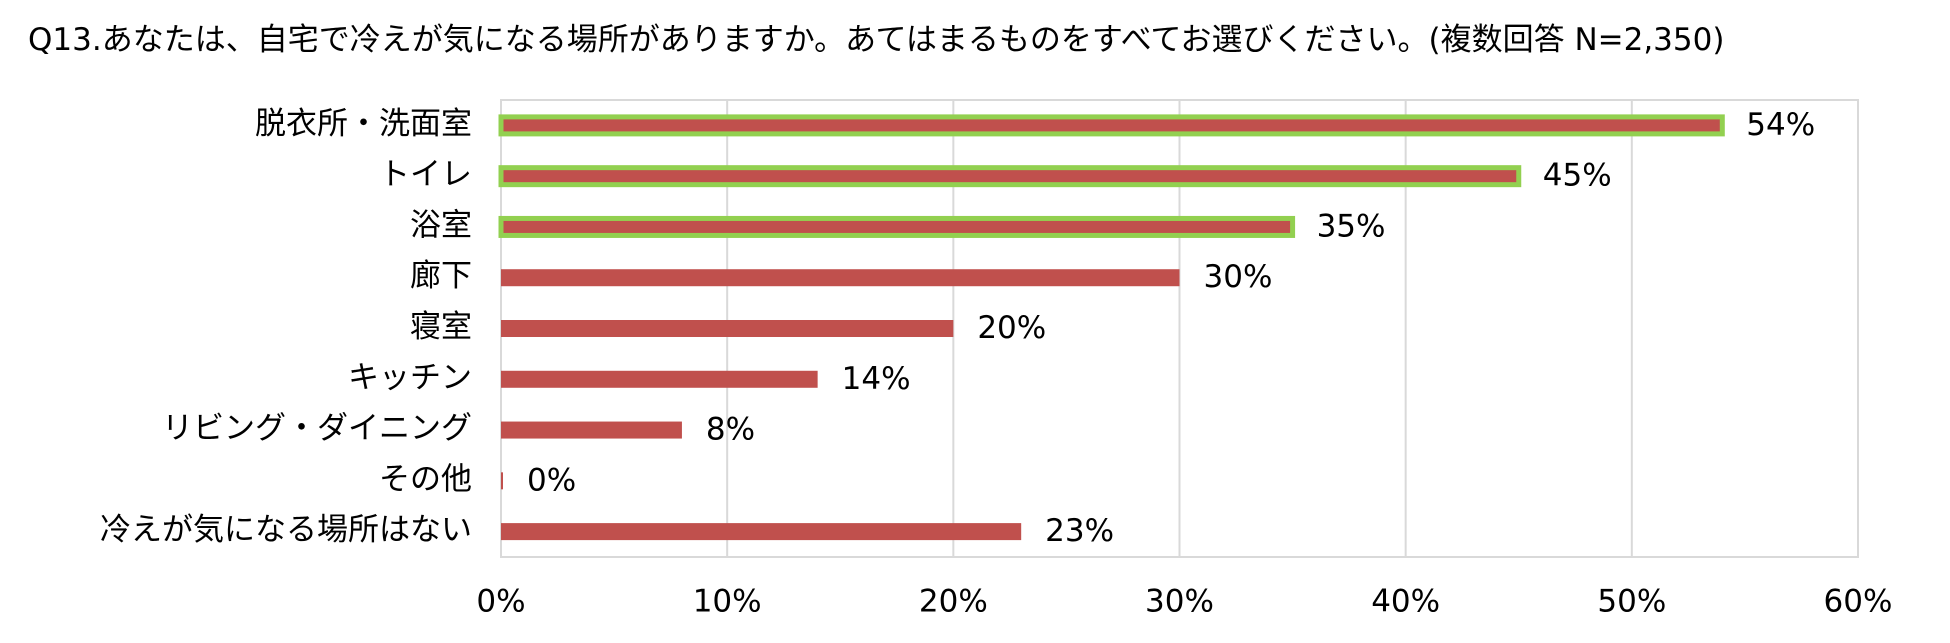 This screenshot has height=643, width=1950. I want to click on category-label: リビング・ダイニング, so click(317, 429).